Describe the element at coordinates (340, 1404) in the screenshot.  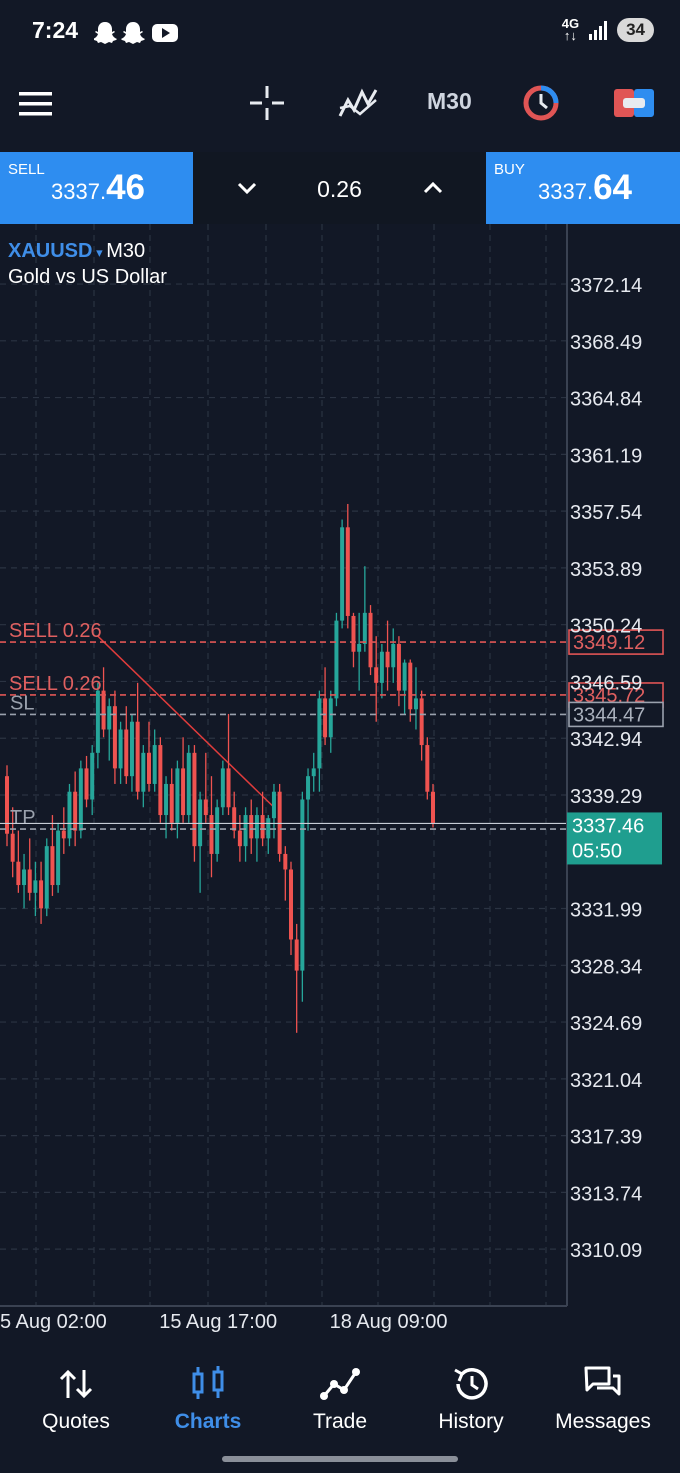
I see `nav-trade: Trade` at that location.